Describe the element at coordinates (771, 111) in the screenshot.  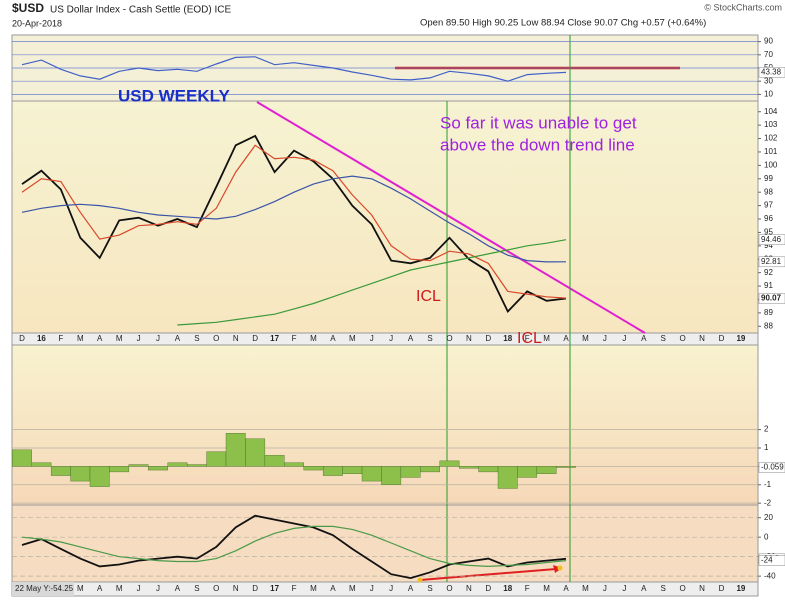
I see `y-tick-label: 104` at that location.